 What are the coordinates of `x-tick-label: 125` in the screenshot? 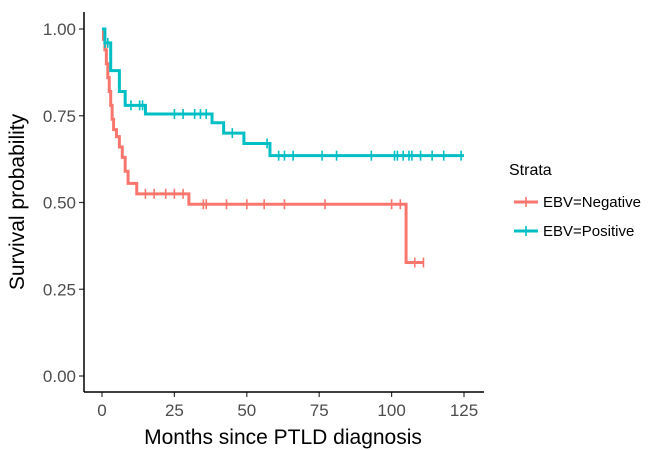 It's located at (464, 410).